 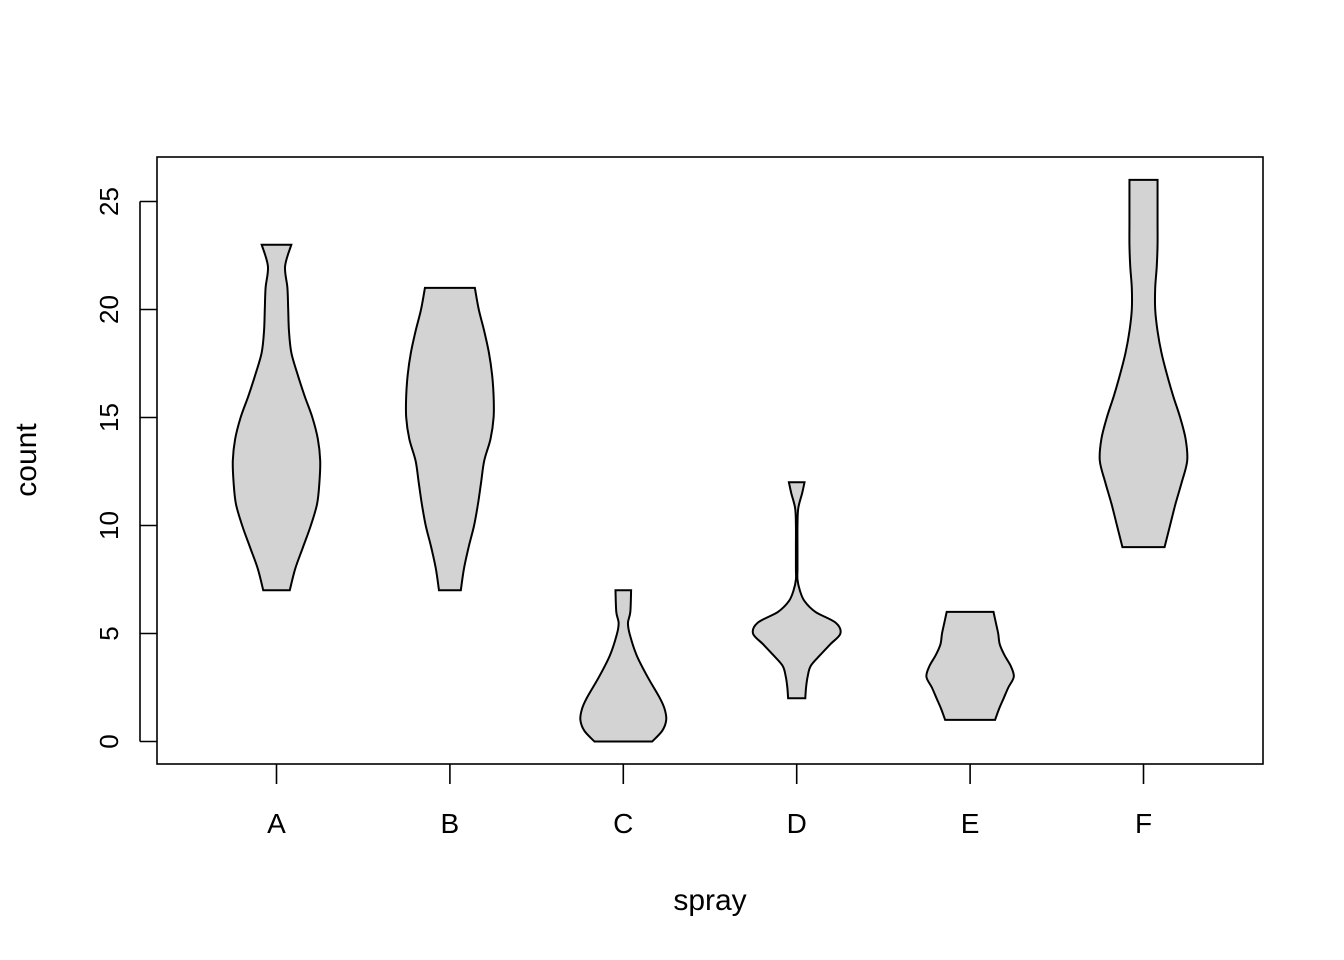 What do you see at coordinates (276, 823) in the screenshot?
I see `x-tick-label-A: A` at bounding box center [276, 823].